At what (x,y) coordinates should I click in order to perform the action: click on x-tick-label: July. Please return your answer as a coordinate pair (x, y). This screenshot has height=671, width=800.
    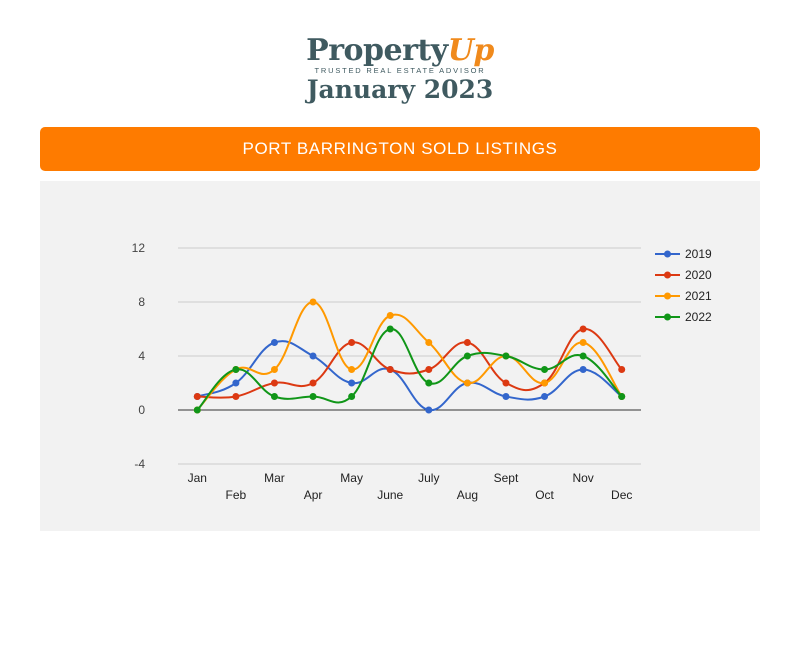
    Looking at the image, I should click on (428, 478).